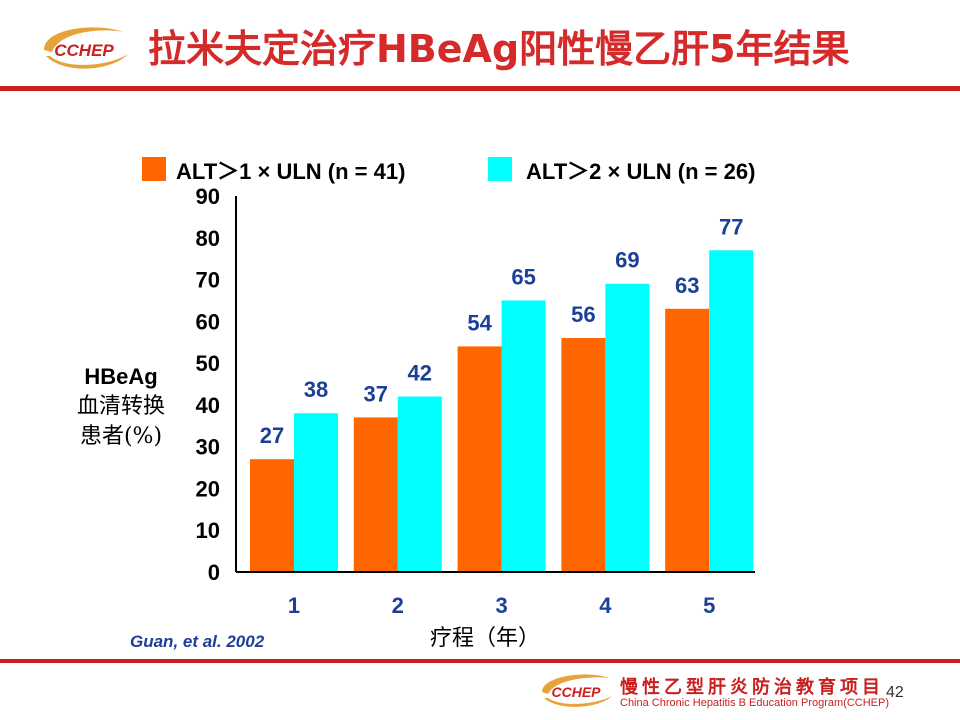 The image size is (960, 720). What do you see at coordinates (376, 393) in the screenshot?
I see `value-label-series-1-year-2: 37` at bounding box center [376, 393].